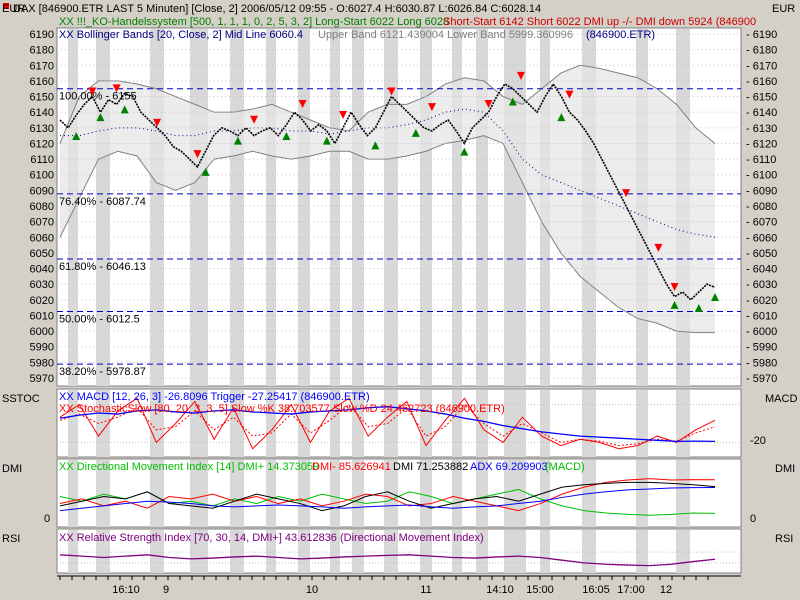 The image size is (800, 600). I want to click on y-tick-label-left: 6140, so click(42, 113).